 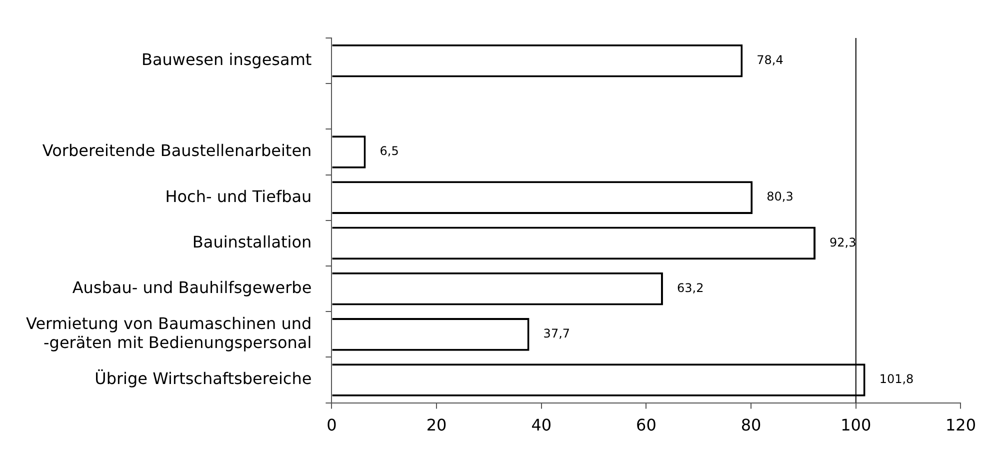 What do you see at coordinates (770, 59) in the screenshot?
I see `data-label: 78,4` at bounding box center [770, 59].